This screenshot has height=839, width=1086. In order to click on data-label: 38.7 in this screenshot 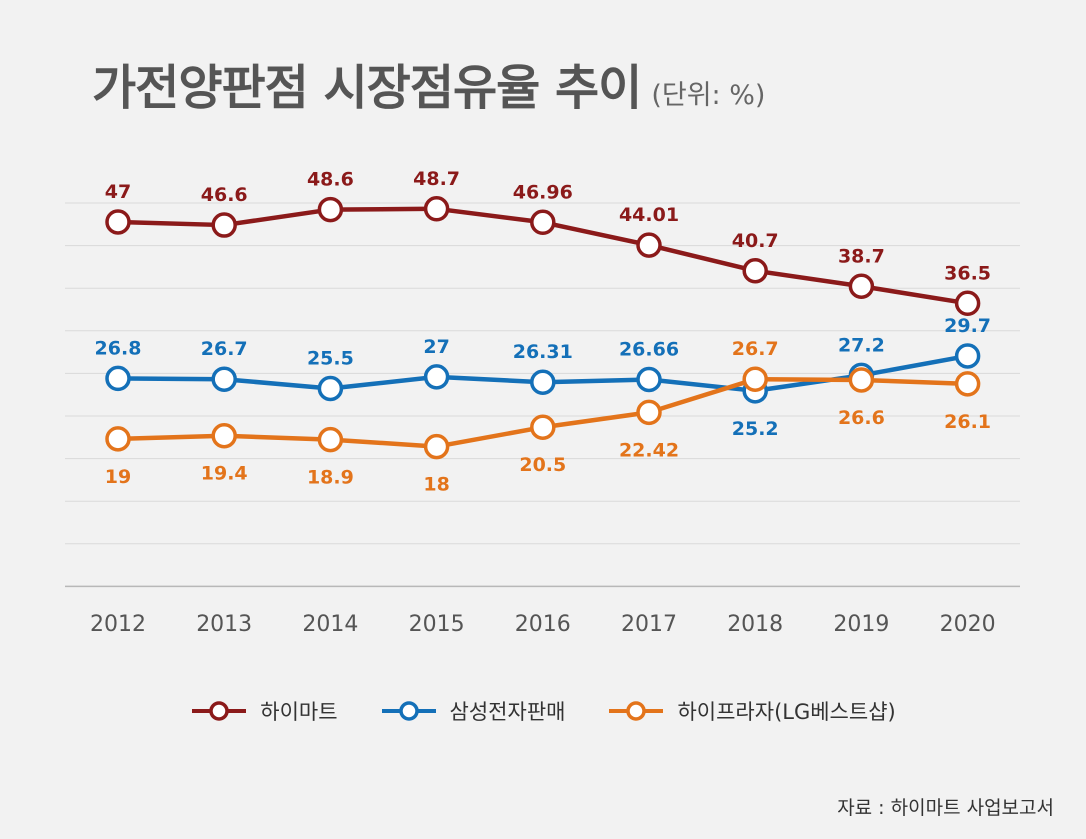, I will do `click(861, 256)`.